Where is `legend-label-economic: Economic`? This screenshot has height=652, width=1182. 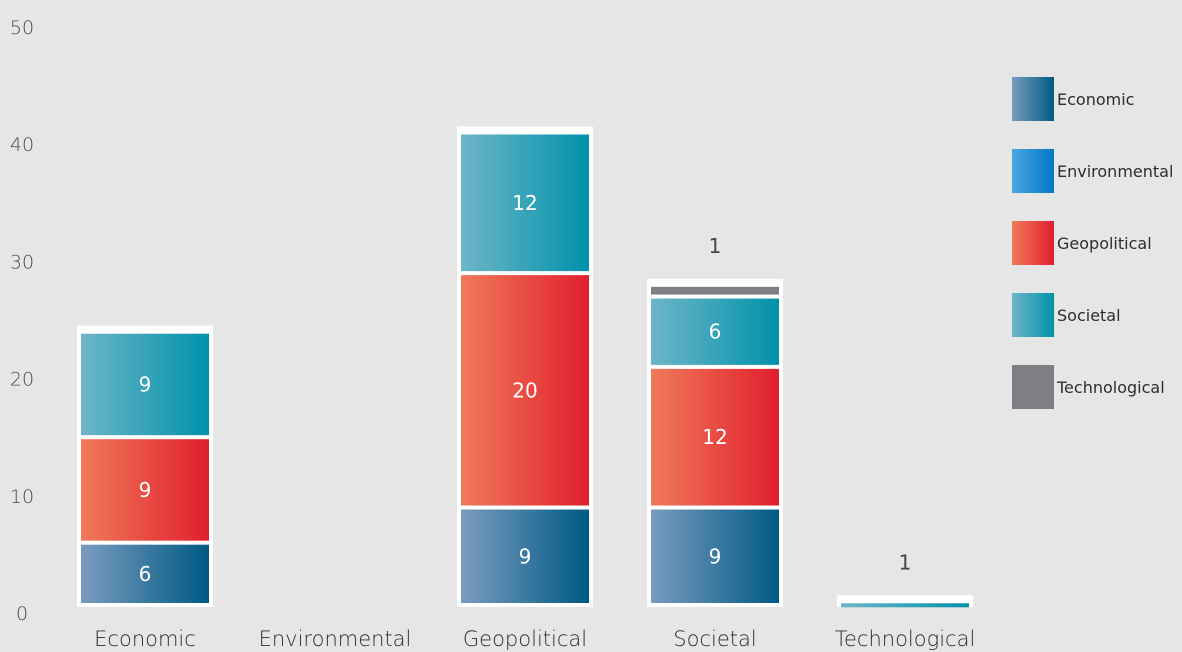
legend-label-economic: Economic is located at coordinates (1095, 99).